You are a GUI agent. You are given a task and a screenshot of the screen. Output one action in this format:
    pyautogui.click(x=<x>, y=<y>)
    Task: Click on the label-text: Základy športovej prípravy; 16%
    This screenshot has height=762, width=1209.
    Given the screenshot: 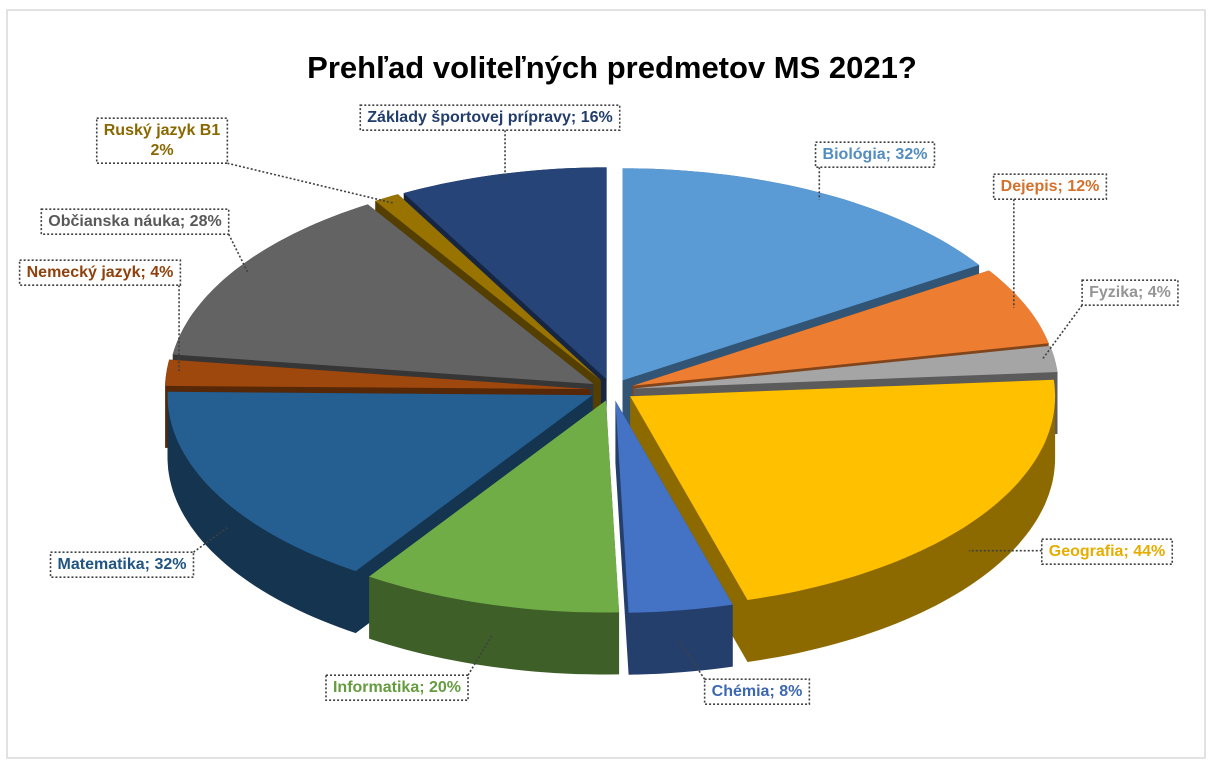 What is the action you would take?
    pyautogui.click(x=489, y=117)
    